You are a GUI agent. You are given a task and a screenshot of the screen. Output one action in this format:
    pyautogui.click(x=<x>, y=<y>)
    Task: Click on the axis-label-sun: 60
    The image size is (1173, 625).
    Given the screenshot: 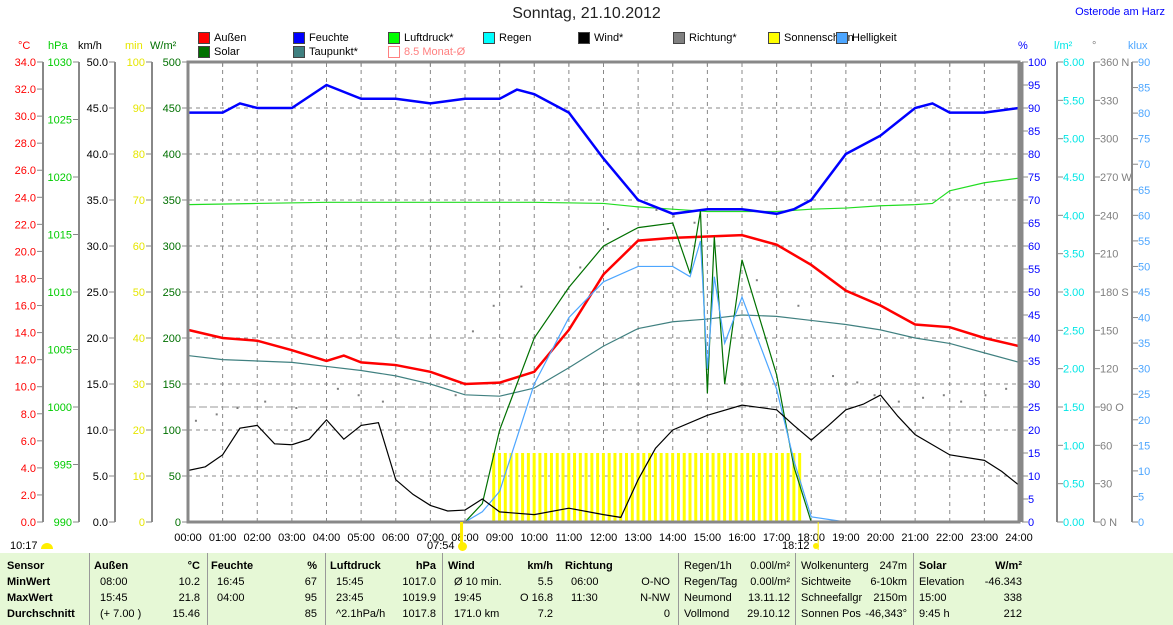 What is the action you would take?
    pyautogui.click(x=139, y=247)
    